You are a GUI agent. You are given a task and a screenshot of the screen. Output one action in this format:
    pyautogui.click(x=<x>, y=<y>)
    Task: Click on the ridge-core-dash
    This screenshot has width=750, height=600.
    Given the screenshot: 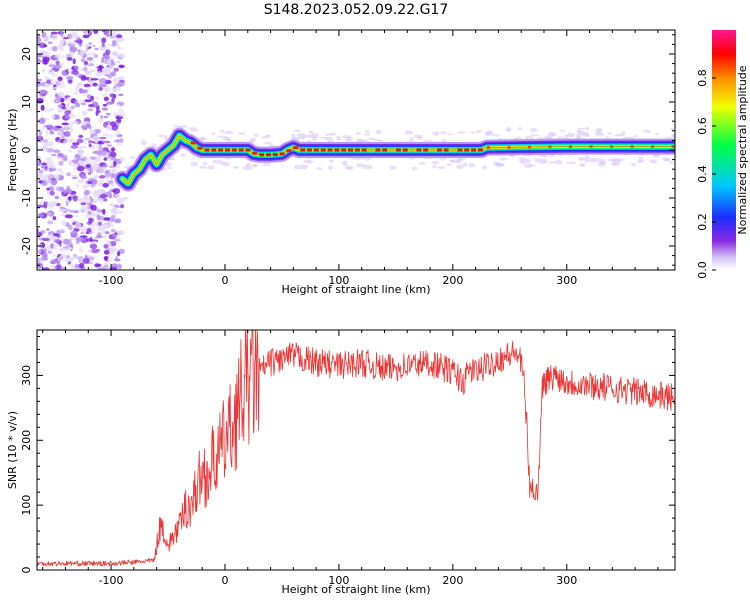 What is the action you would take?
    pyautogui.click(x=296, y=148)
    